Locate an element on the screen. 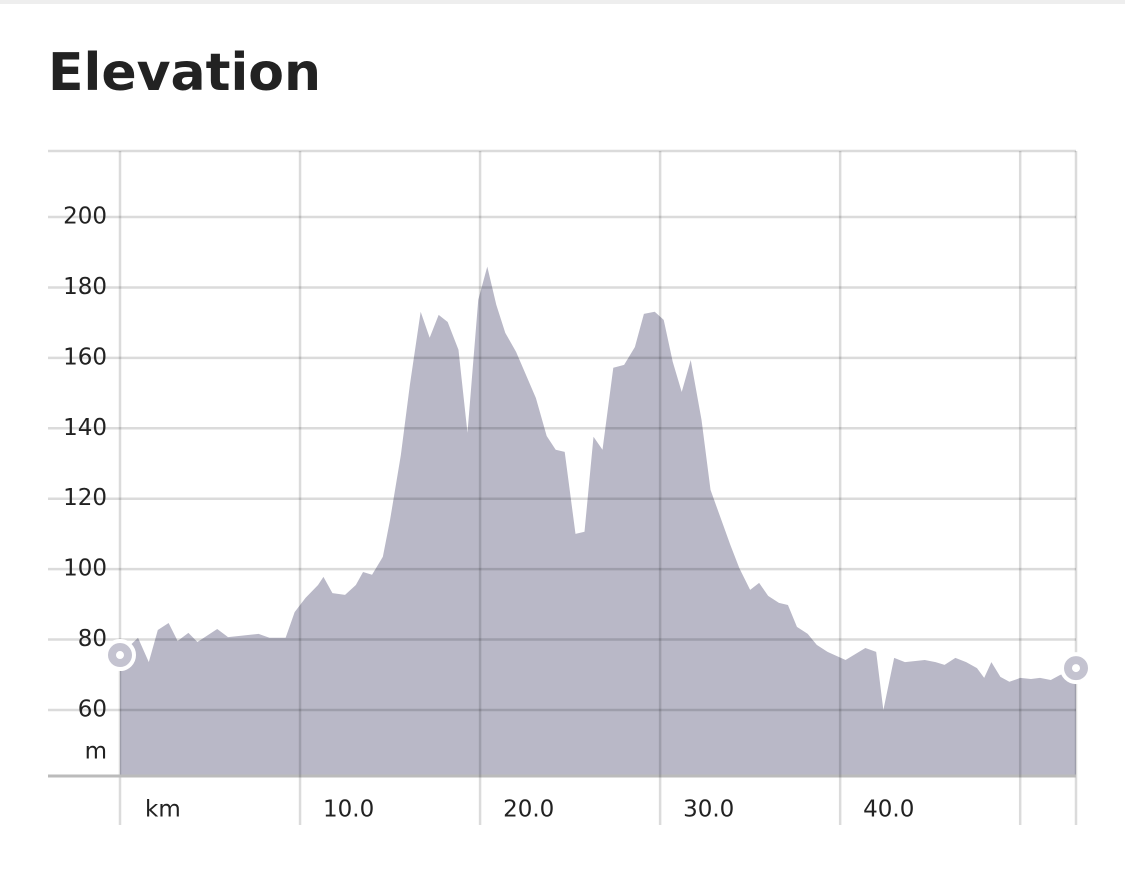 This screenshot has width=1125, height=893. y-tick-label: 60 is located at coordinates (92, 709).